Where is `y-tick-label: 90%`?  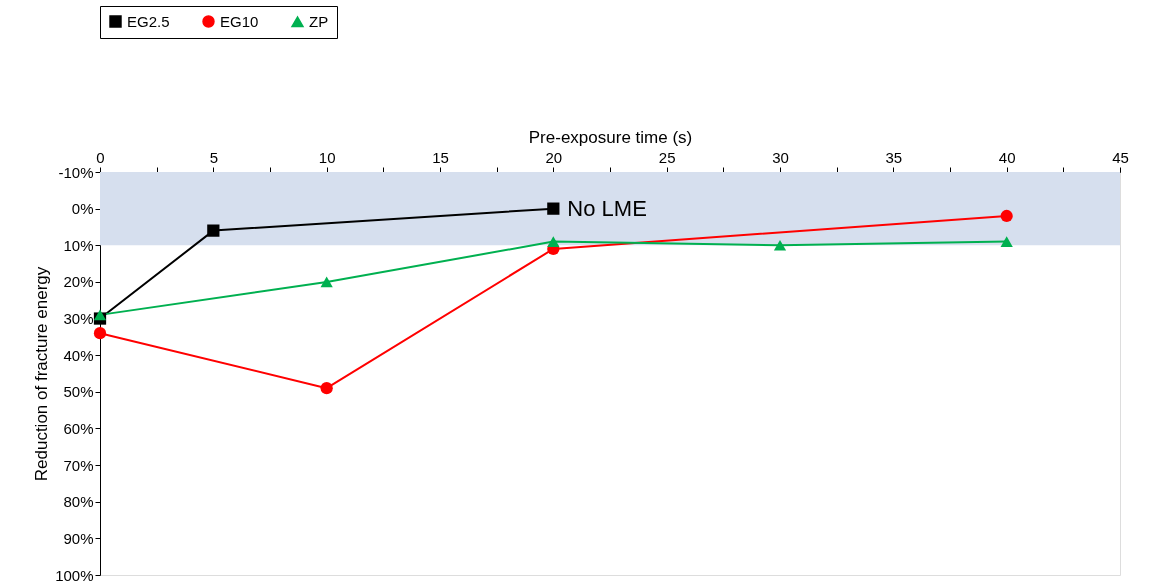
y-tick-label: 90% is located at coordinates (78, 538).